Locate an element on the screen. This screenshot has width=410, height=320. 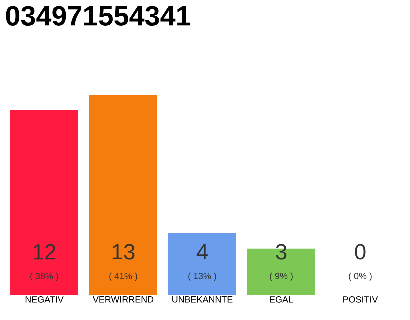
x-tick-label: EGAL is located at coordinates (282, 299).